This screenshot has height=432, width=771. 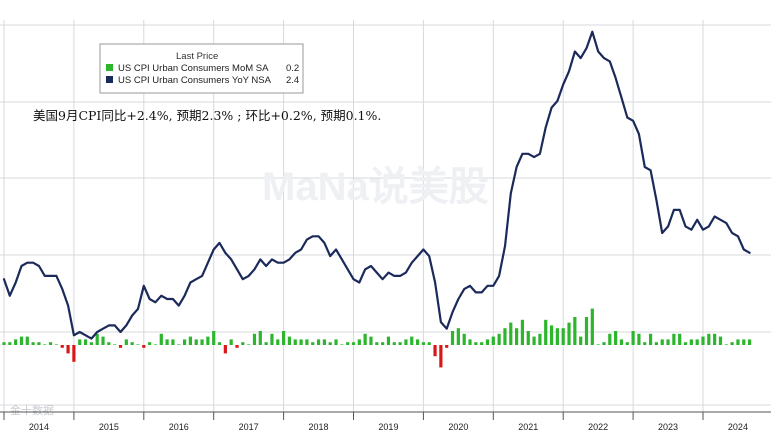 I want to click on legend-swatch-yoy, so click(x=109, y=79).